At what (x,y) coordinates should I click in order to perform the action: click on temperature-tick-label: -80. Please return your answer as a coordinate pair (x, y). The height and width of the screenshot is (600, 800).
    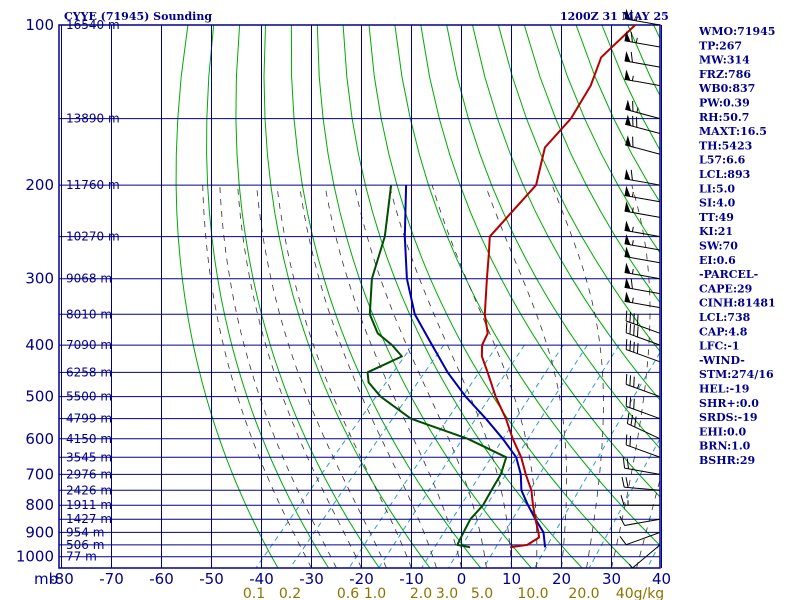
    Looking at the image, I should click on (61, 579).